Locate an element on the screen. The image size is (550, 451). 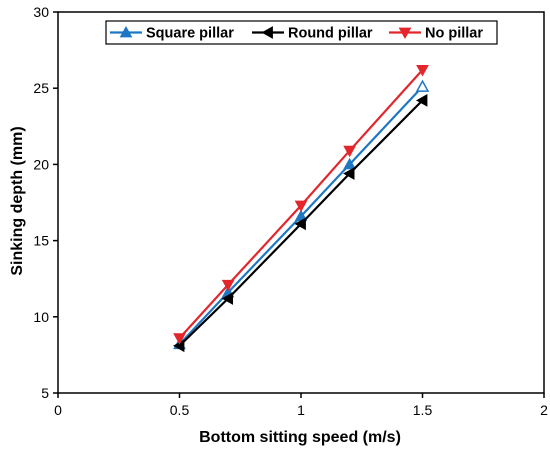
y-tick-label: 20 is located at coordinates (41, 164).